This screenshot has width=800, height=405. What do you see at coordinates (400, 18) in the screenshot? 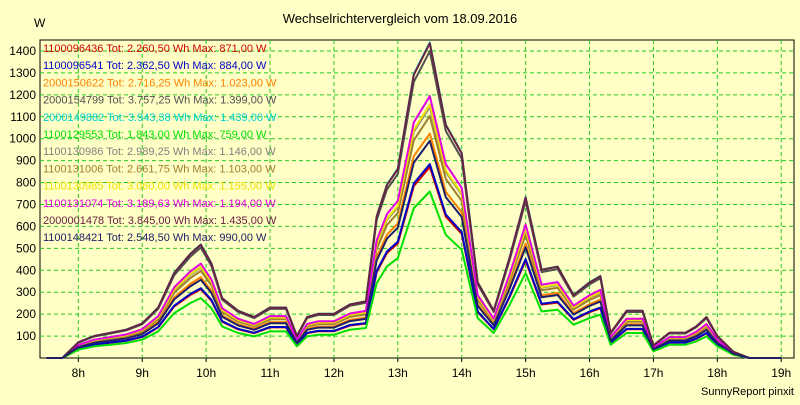
I see `chart-title: Wechselrichtervergleich vom 18.09.2016` at bounding box center [400, 18].